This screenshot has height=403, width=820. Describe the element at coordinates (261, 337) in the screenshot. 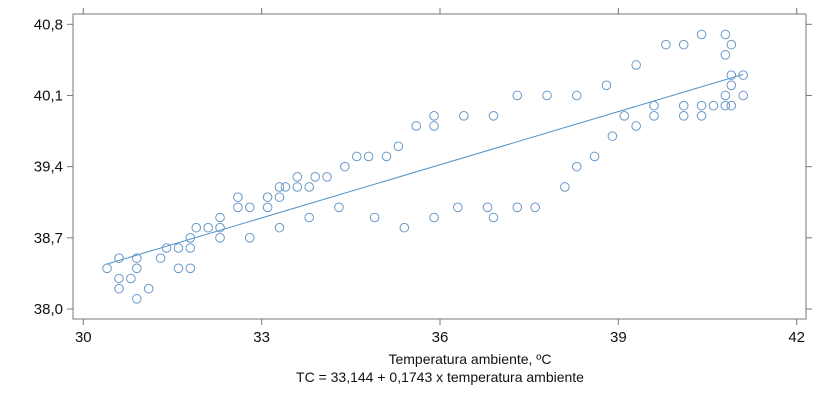

I see `x-tick-label: 33` at that location.